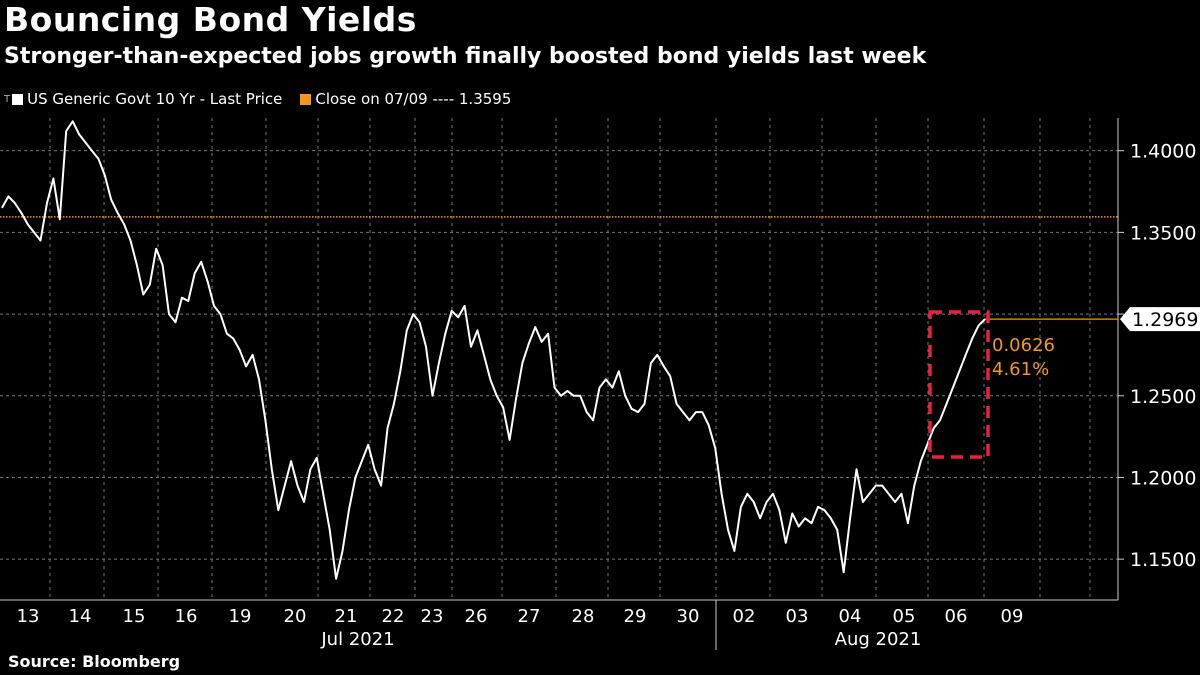  What do you see at coordinates (744, 616) in the screenshot?
I see `x-tick-label: 02` at bounding box center [744, 616].